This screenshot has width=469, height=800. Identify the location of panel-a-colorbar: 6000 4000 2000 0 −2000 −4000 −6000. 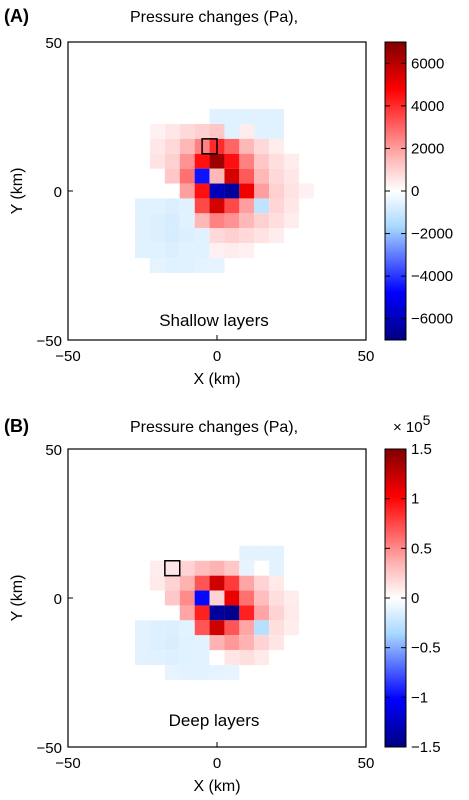
(418, 191).